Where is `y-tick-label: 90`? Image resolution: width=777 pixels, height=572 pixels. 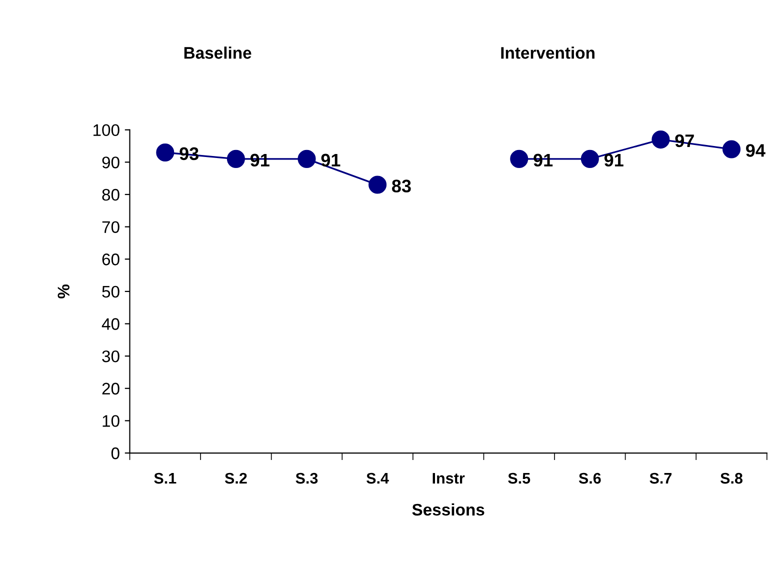
y-tick-label: 90 is located at coordinates (111, 162).